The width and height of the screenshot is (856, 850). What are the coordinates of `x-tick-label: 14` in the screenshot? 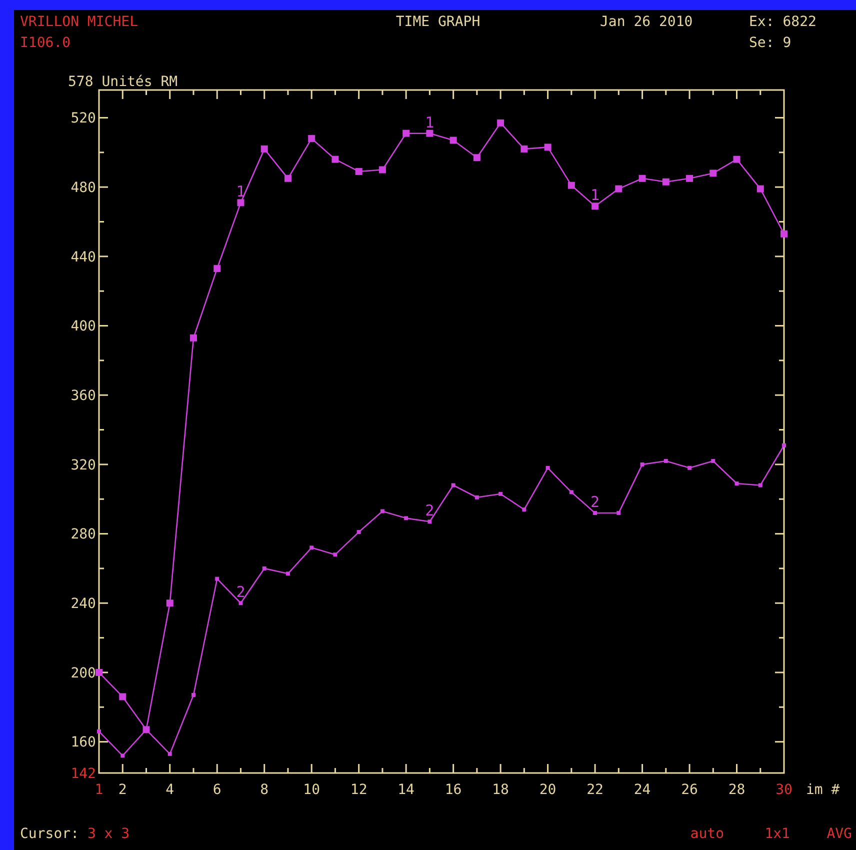 It's located at (406, 790).